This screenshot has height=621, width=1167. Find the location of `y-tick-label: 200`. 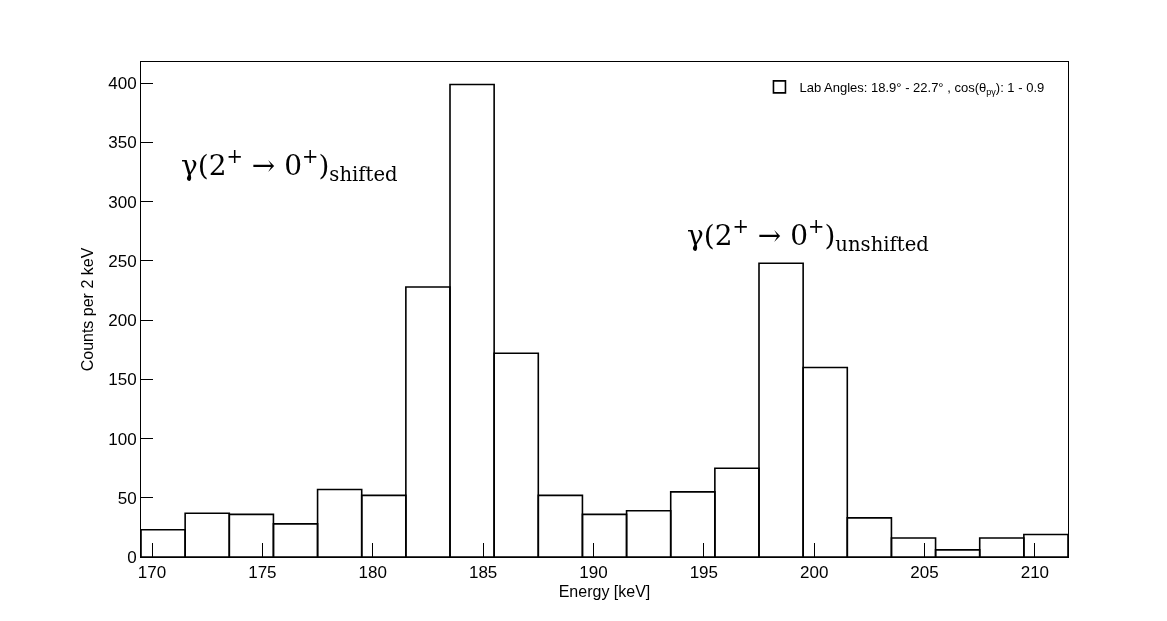

y-tick-label: 200 is located at coordinates (122, 321).